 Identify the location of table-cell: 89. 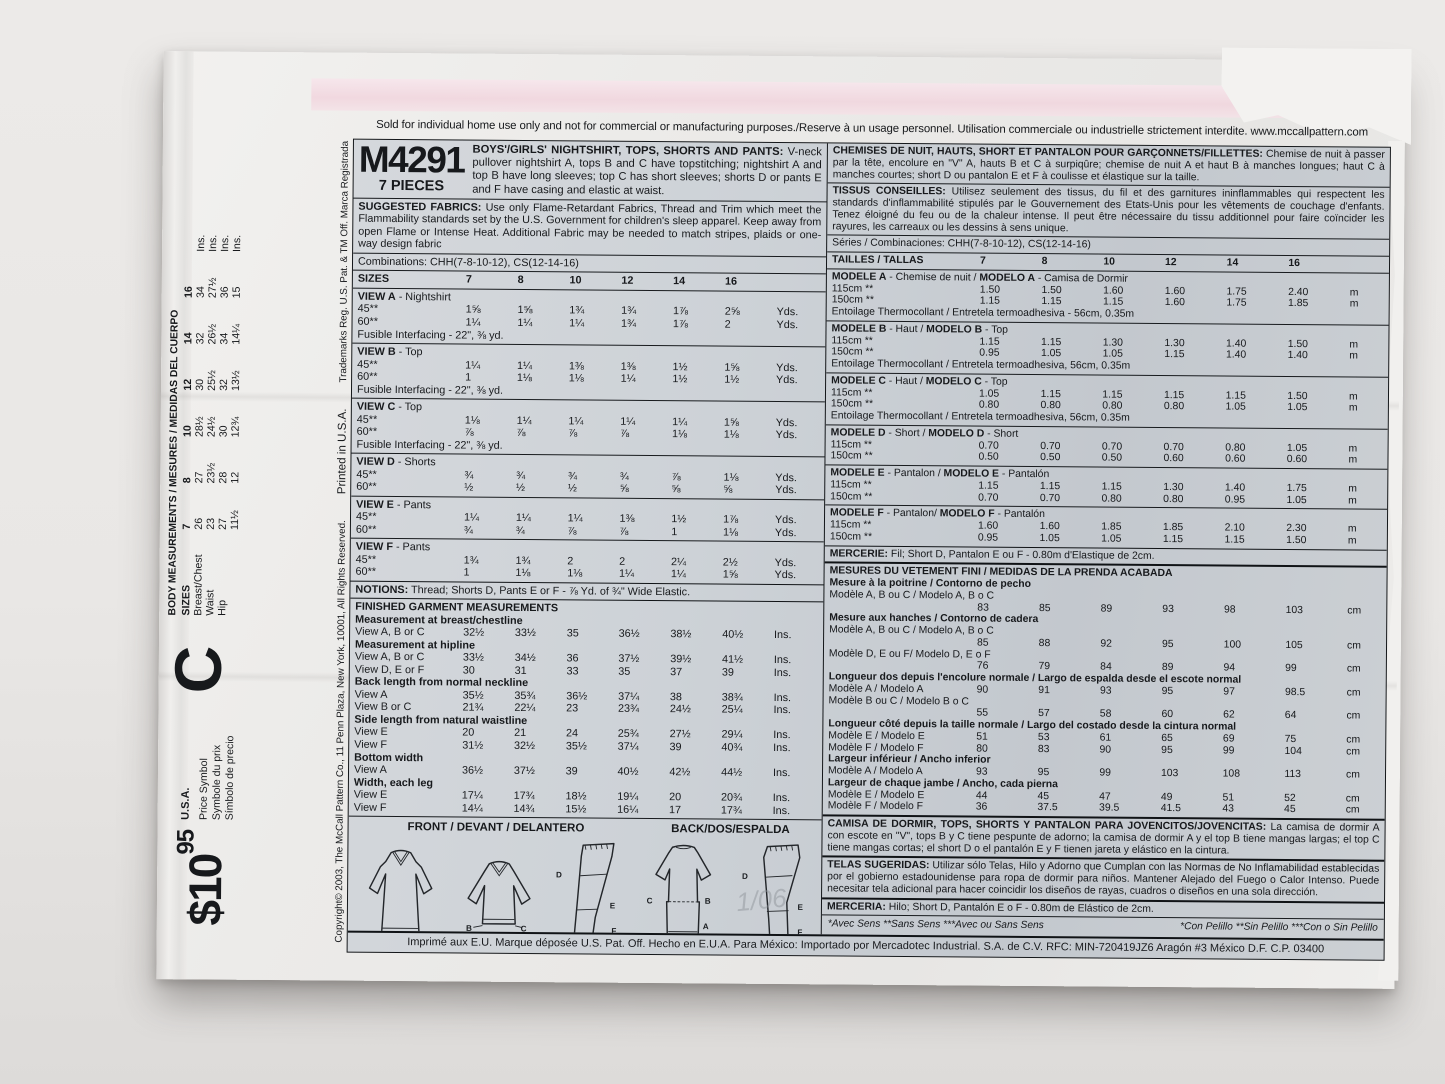
(1106, 609).